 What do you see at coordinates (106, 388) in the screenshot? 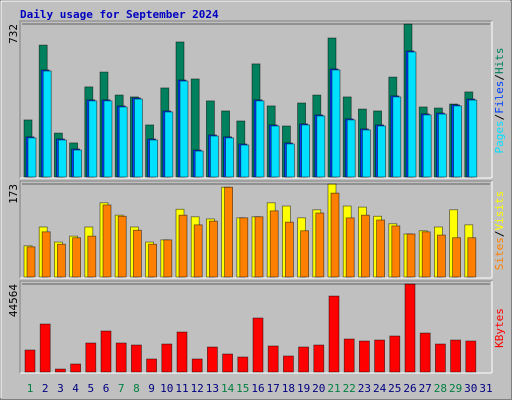
I see `x-tick-label: 6` at bounding box center [106, 388].